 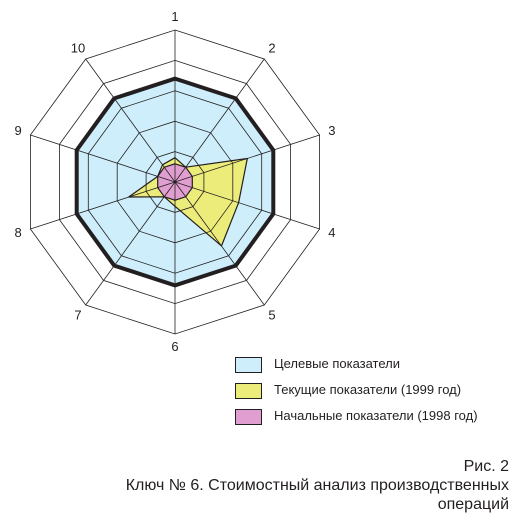 I want to click on figure-number: Рис. 2, so click(x=486, y=466).